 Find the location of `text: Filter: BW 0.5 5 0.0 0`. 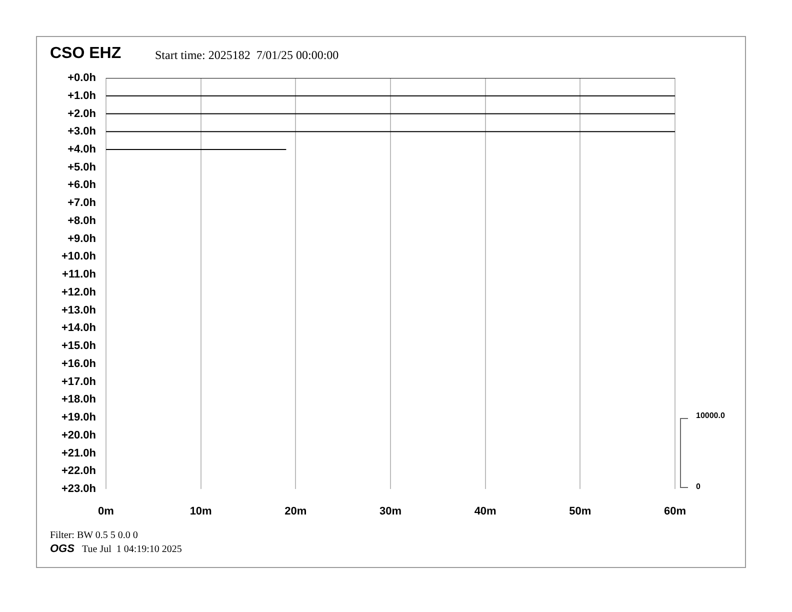

text: Filter: BW 0.5 5 0.0 0 is located at coordinates (94, 535).